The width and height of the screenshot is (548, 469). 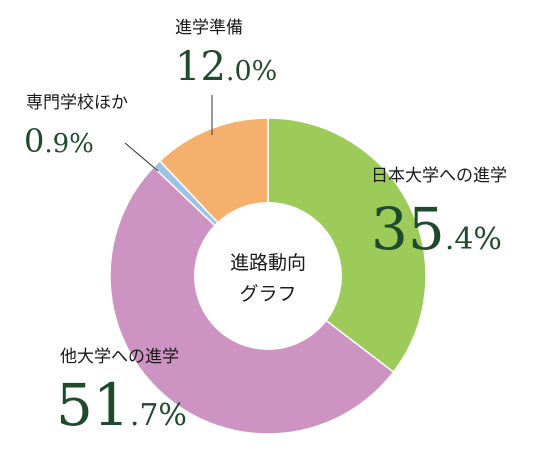 What do you see at coordinates (119, 357) in the screenshot?
I see `slice-label-tadaigaku: 他大学への進学` at bounding box center [119, 357].